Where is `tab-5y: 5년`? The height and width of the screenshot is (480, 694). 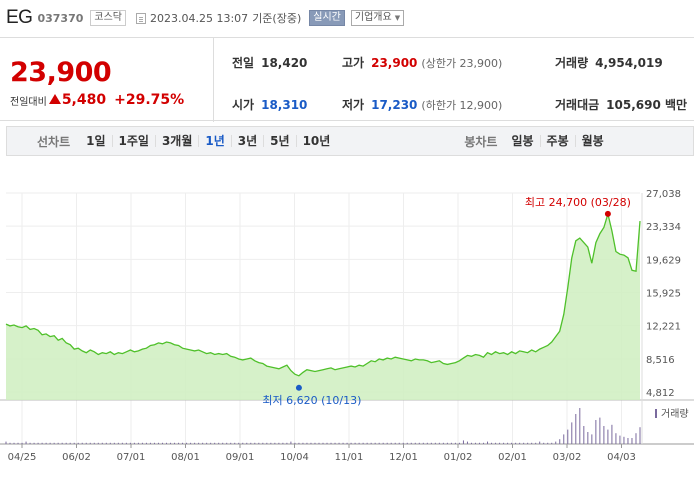 tab-5y: 5년 is located at coordinates (279, 141).